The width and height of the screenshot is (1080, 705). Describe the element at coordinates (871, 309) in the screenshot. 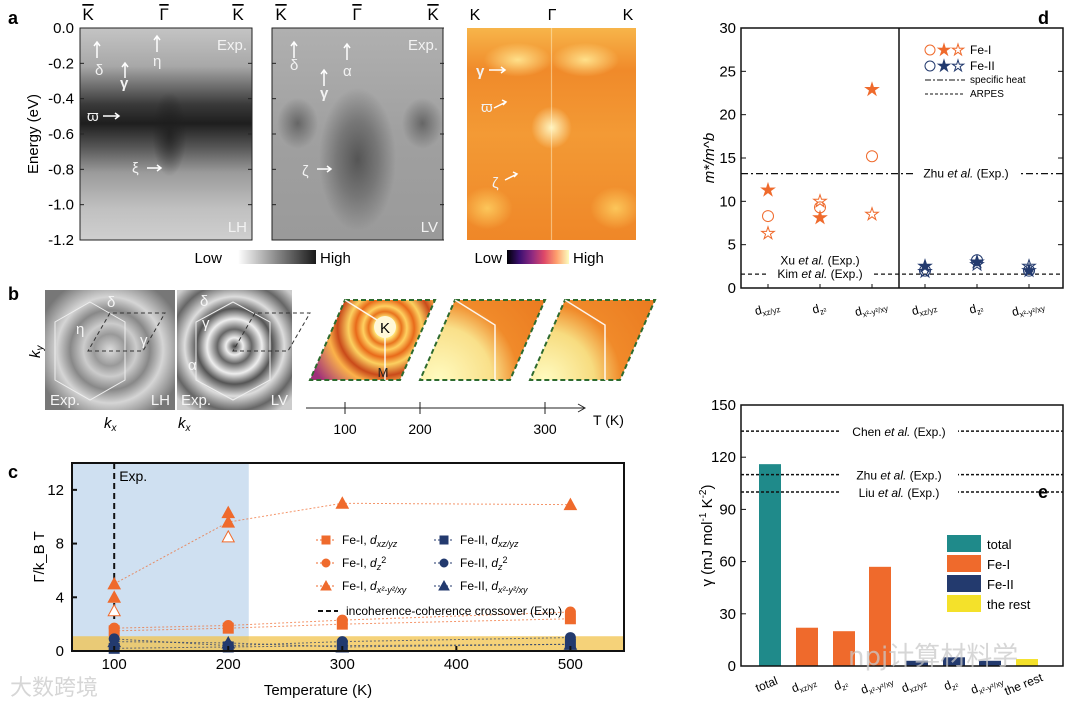

I see `category-label: dx²-y²/xy` at that location.